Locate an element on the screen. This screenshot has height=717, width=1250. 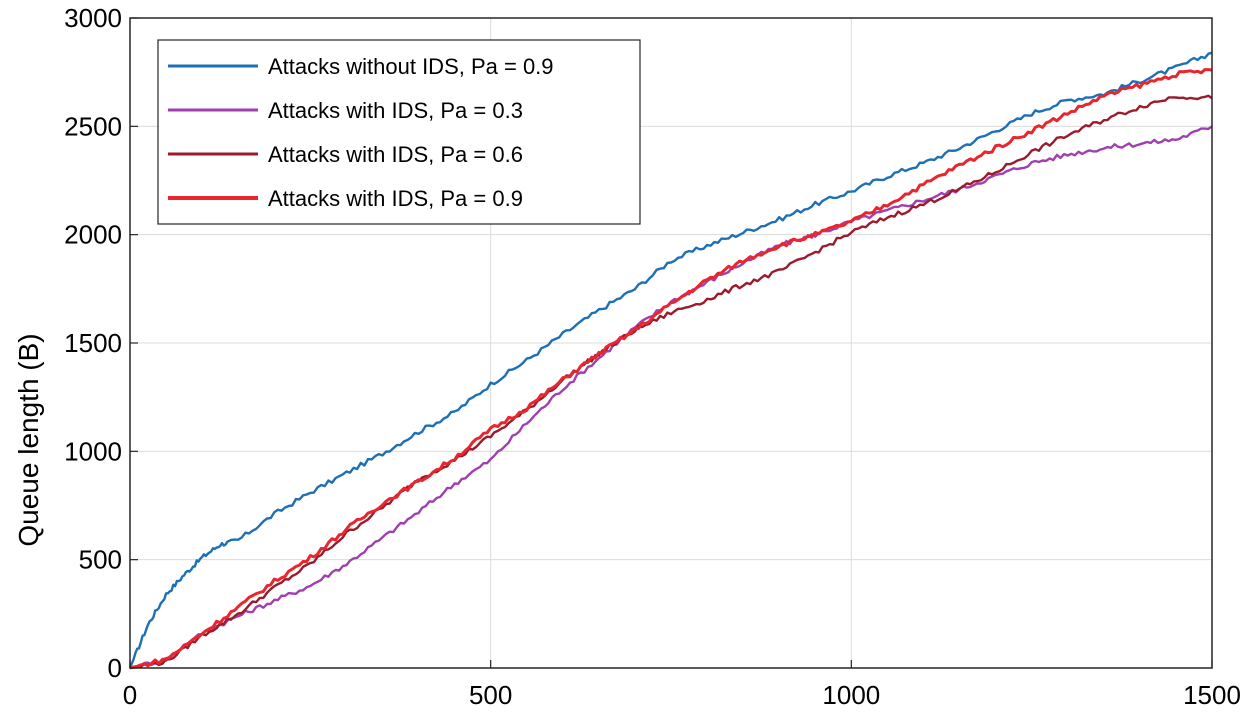
x-tick-label: 1500 is located at coordinates (1212, 695).